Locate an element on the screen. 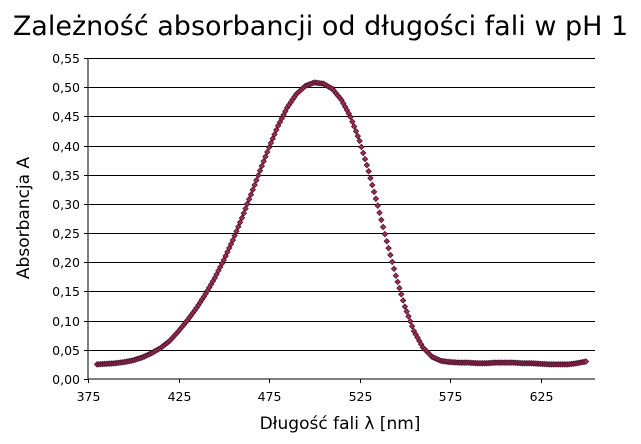 The height and width of the screenshot is (444, 641). x-tick-label: 375 is located at coordinates (89, 396).